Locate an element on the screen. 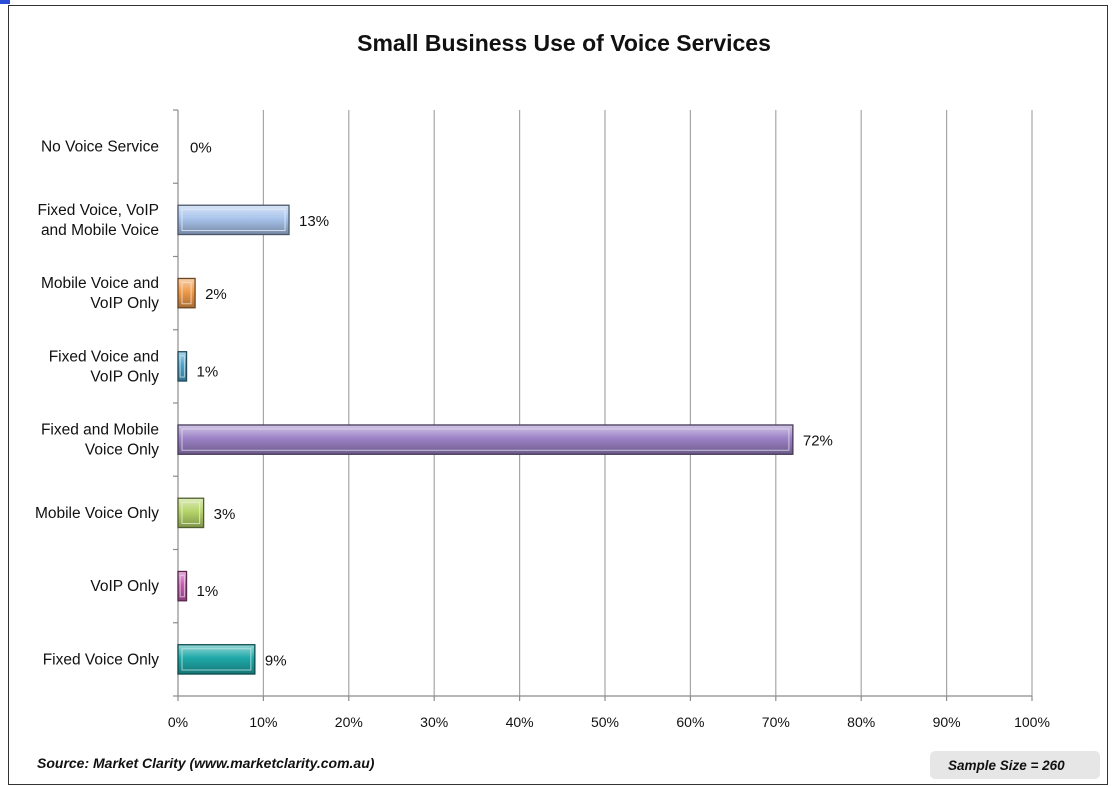 The height and width of the screenshot is (787, 1113). category-label: Voice Only is located at coordinates (122, 450).